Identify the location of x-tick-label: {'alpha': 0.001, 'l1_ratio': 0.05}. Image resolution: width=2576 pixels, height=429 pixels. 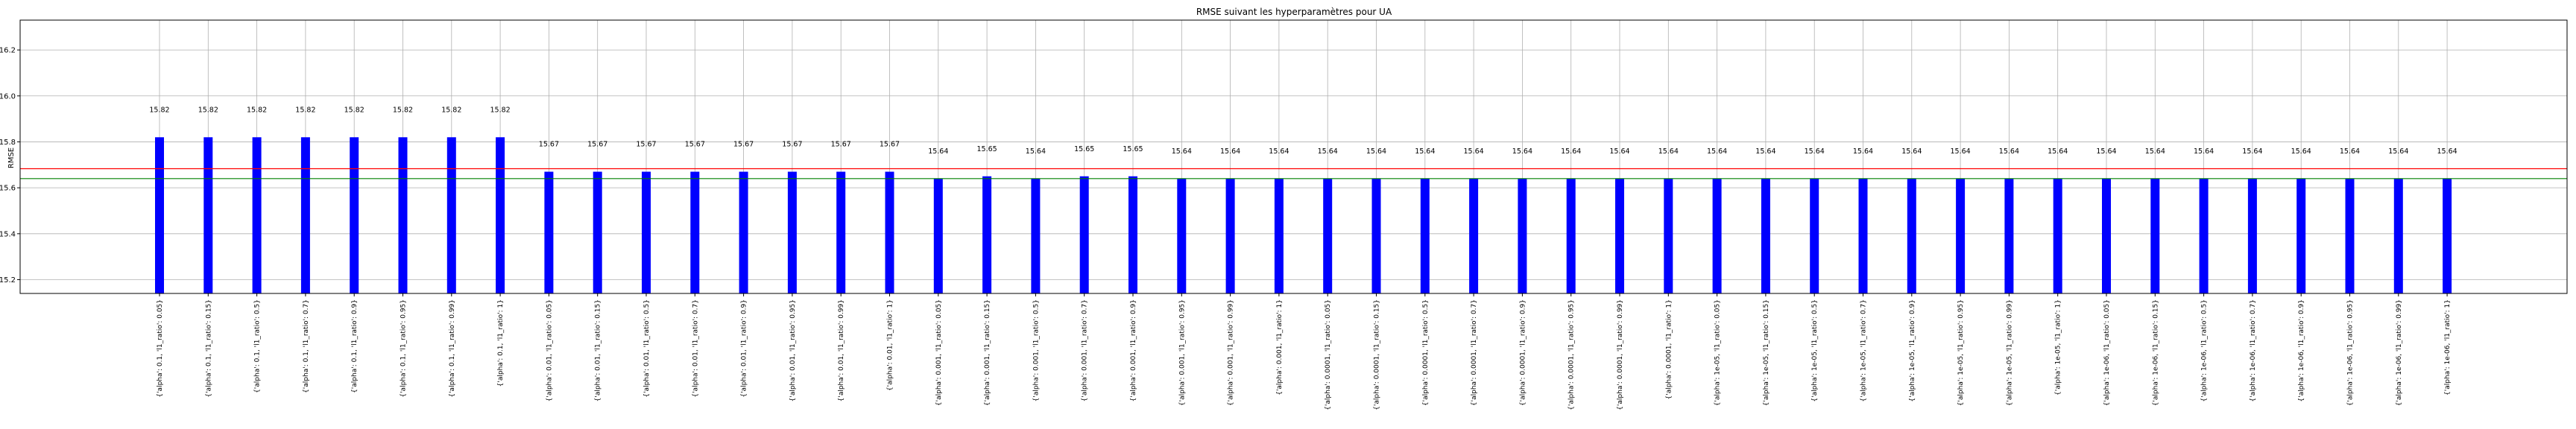
(939, 352).